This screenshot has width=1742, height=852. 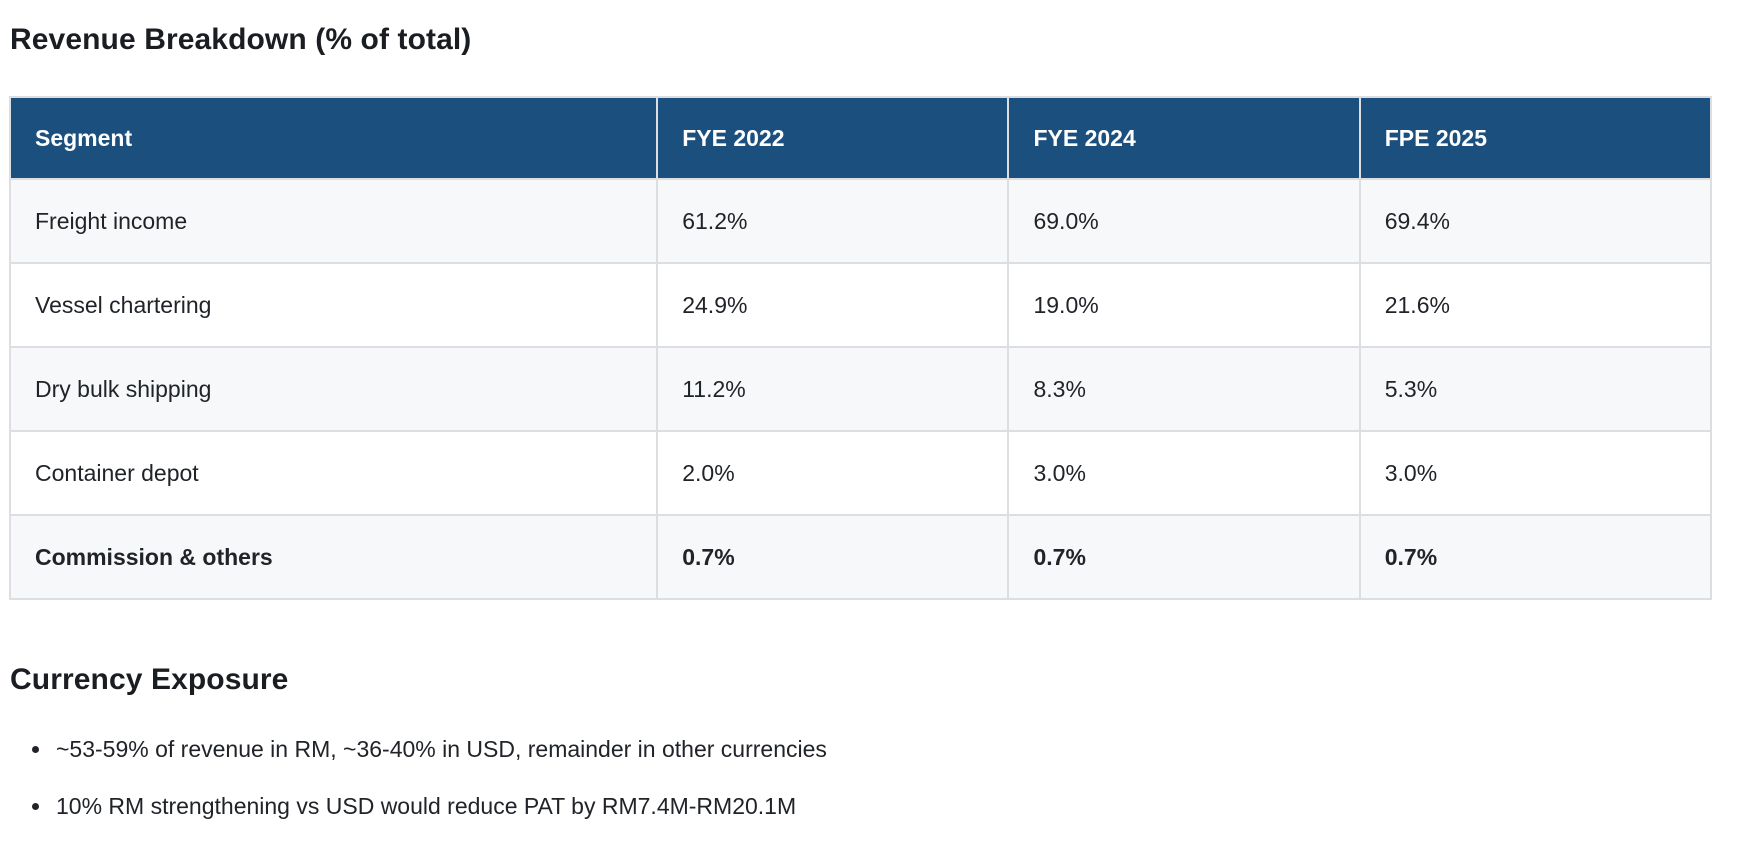 I want to click on table-row: Container depot 2.0% 3.0% 3.0%, so click(x=860, y=473).